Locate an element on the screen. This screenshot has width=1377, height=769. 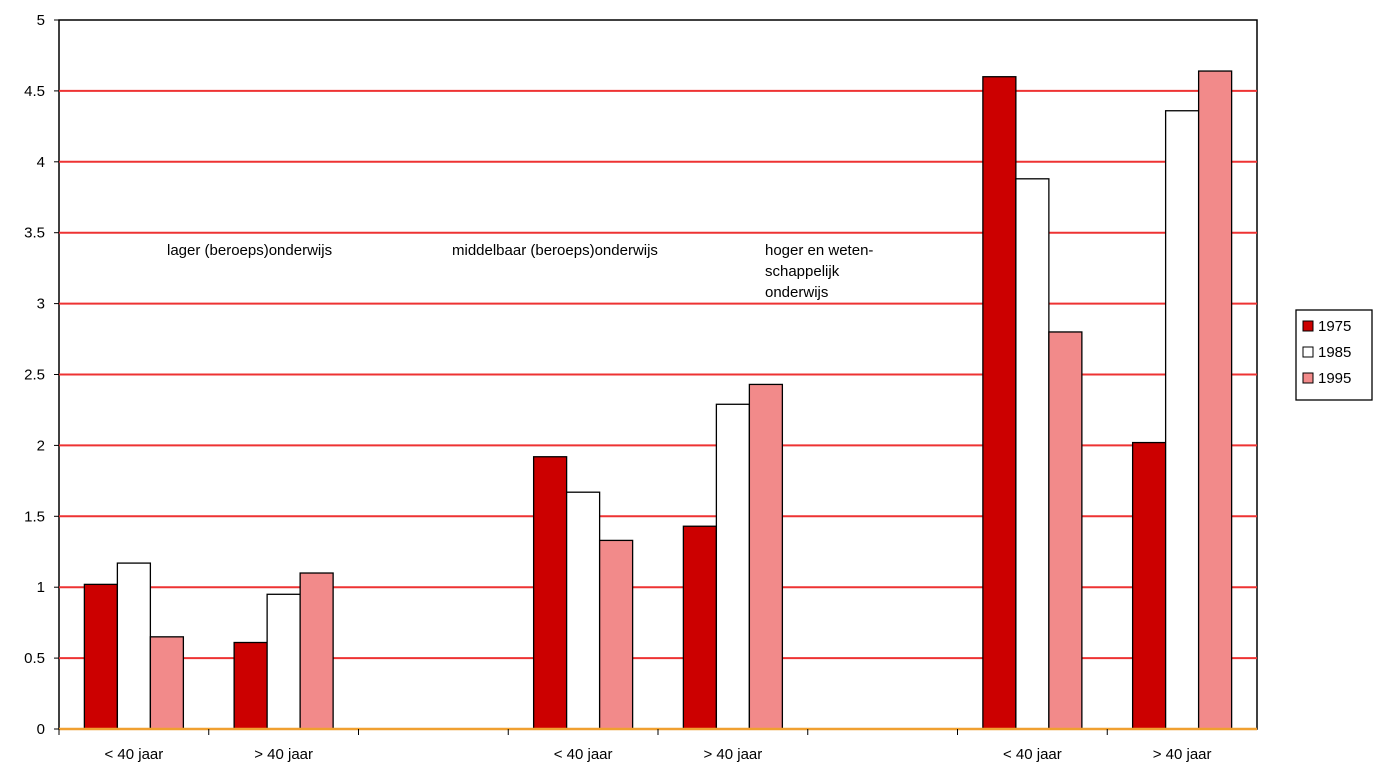
y-tick-label: 1 is located at coordinates (41, 587).